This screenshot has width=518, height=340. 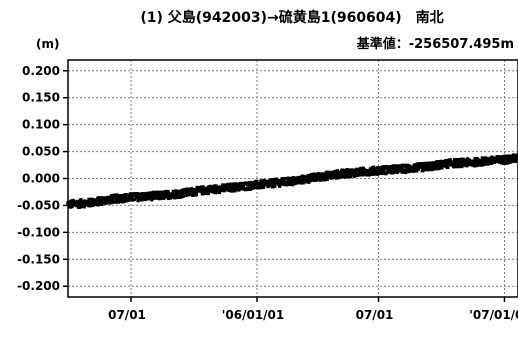 What do you see at coordinates (253, 315) in the screenshot?
I see `x-tick-label: '06/01/01` at bounding box center [253, 315].